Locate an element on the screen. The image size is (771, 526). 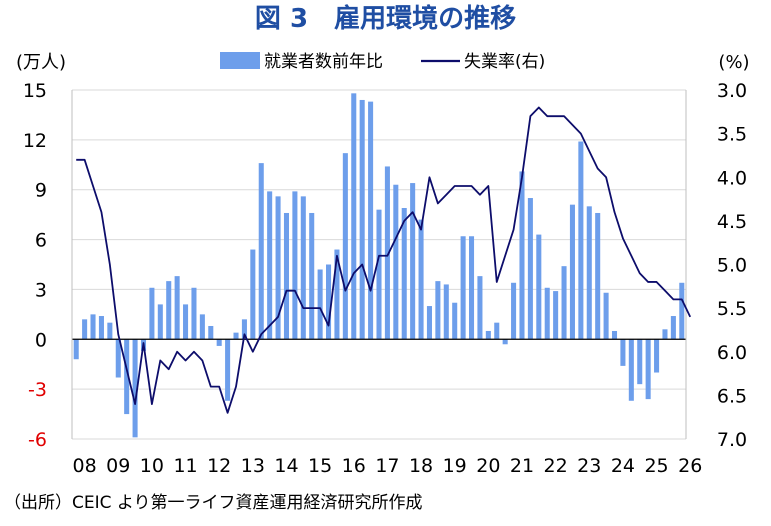
right-tick-label: 6.5 is located at coordinates (732, 396).